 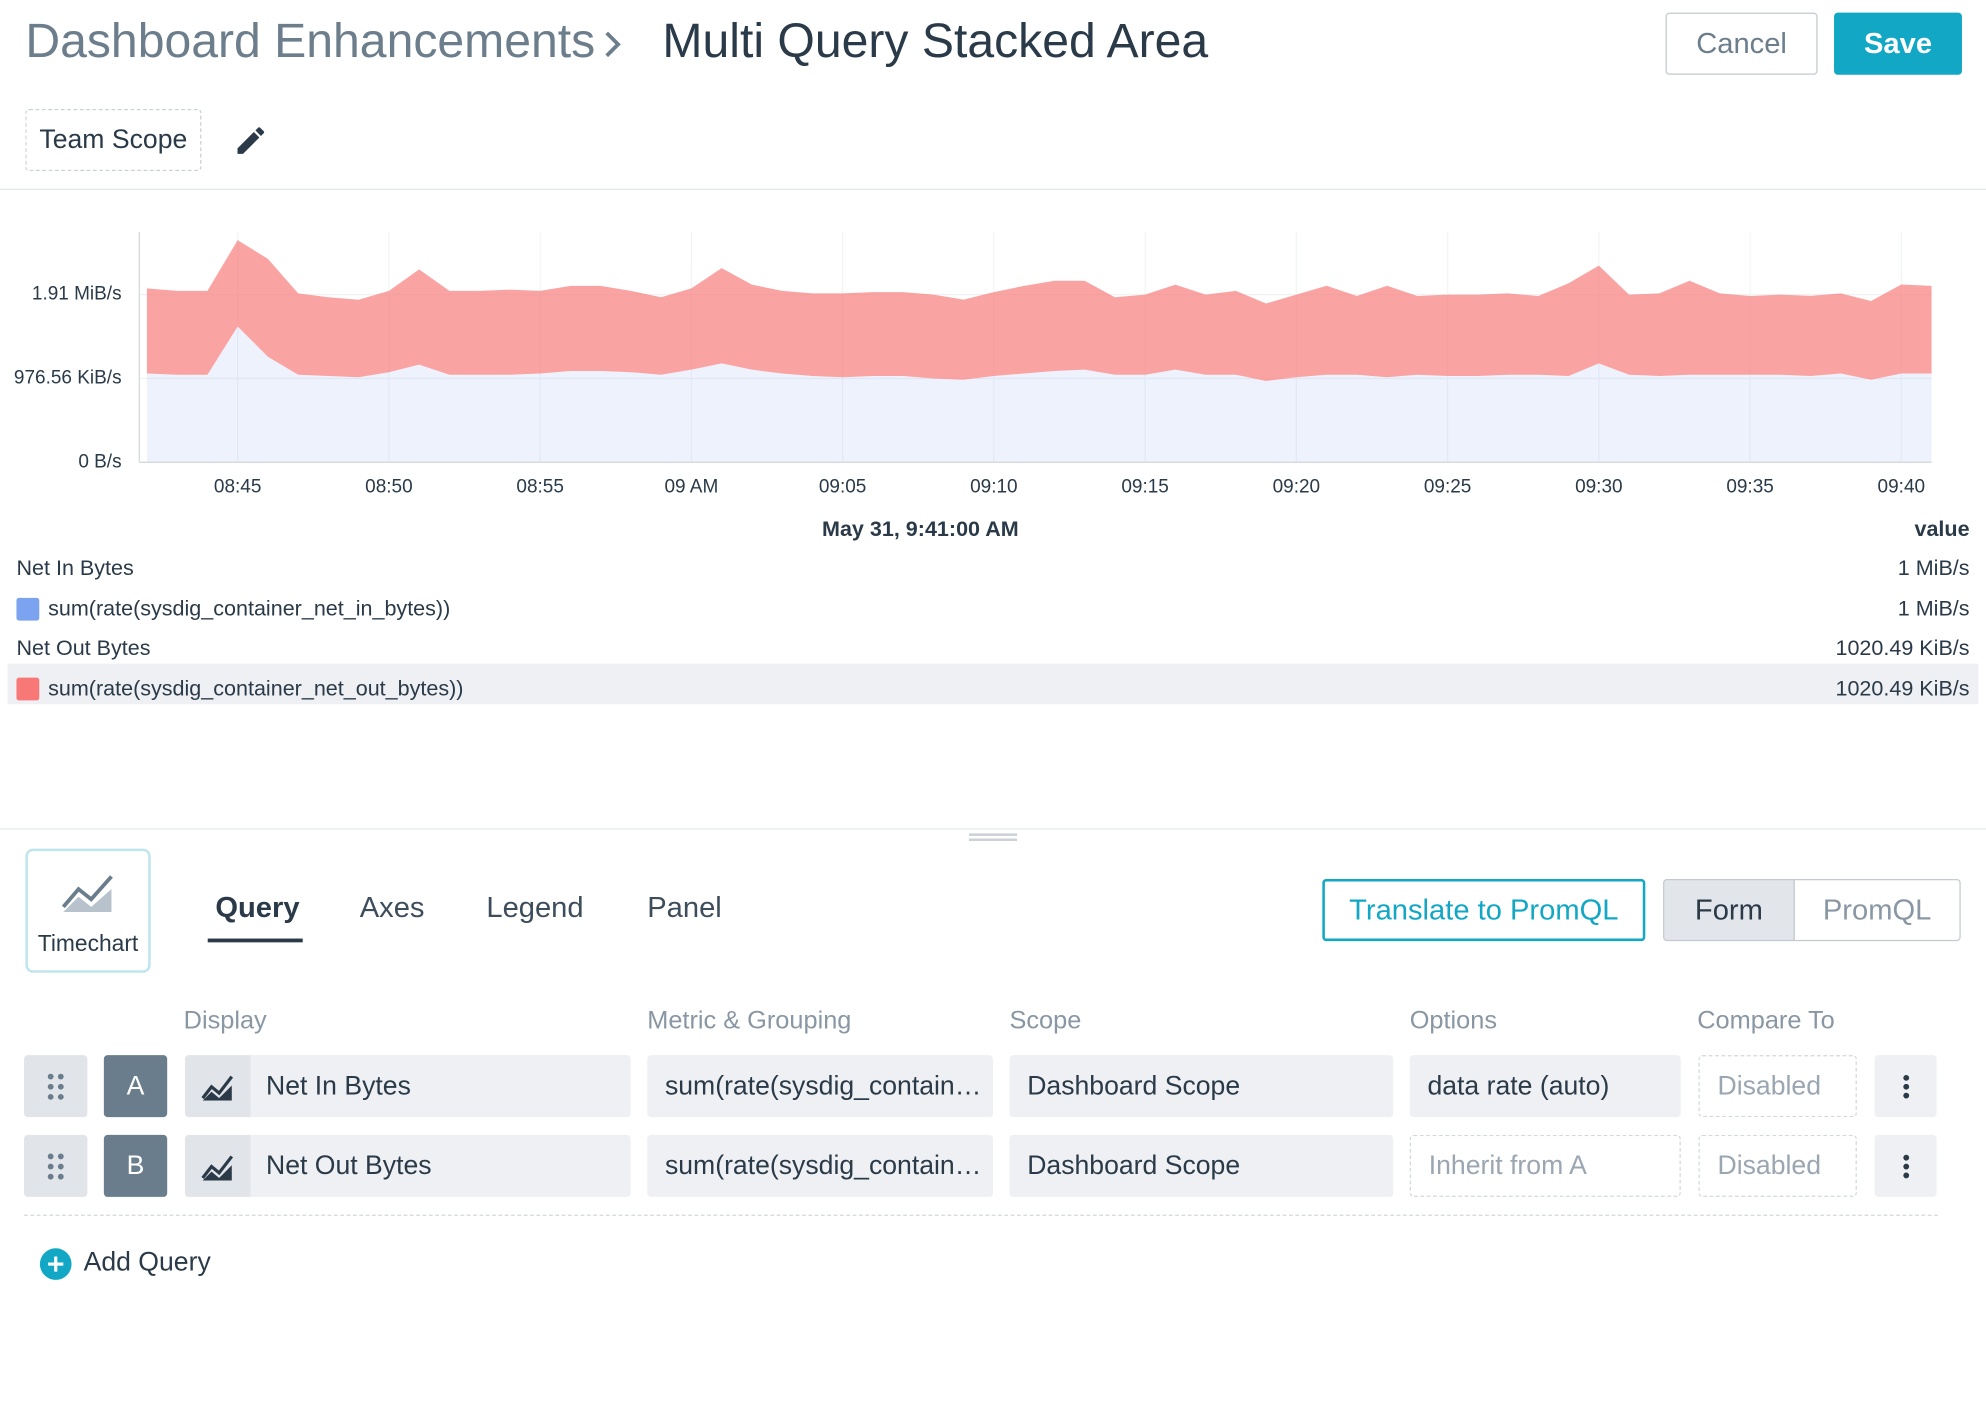 I want to click on x-tick-label: 09:10, so click(x=994, y=487).